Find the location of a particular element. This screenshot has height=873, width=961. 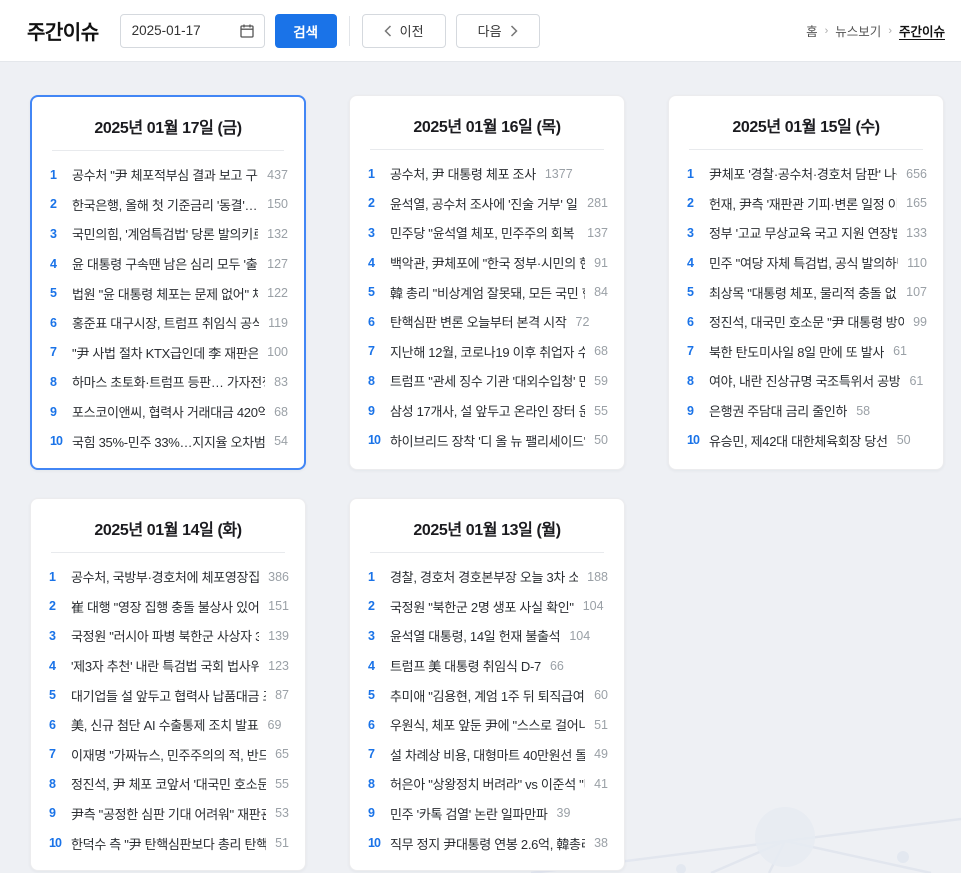

issue-item: 6 우원식, 체포 앞둔 尹에 "스스로 걸어나… 51 is located at coordinates (488, 725).